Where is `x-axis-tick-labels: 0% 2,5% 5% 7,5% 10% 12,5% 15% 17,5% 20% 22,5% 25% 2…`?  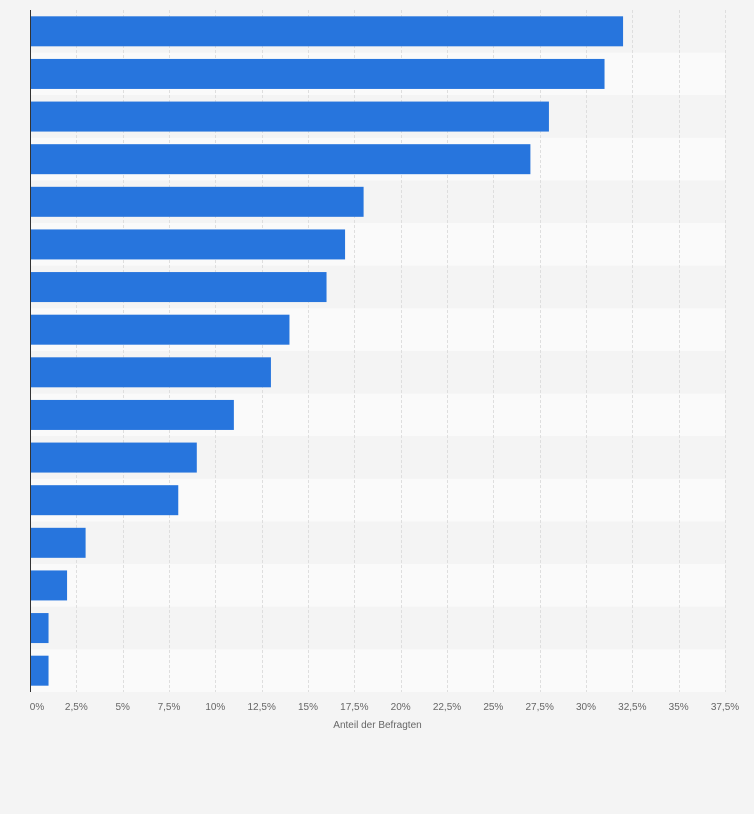 x-axis-tick-labels: 0% 2,5% 5% 7,5% 10% 12,5% 15% 17,5% 20% 22,5% 25% 2… is located at coordinates (385, 707).